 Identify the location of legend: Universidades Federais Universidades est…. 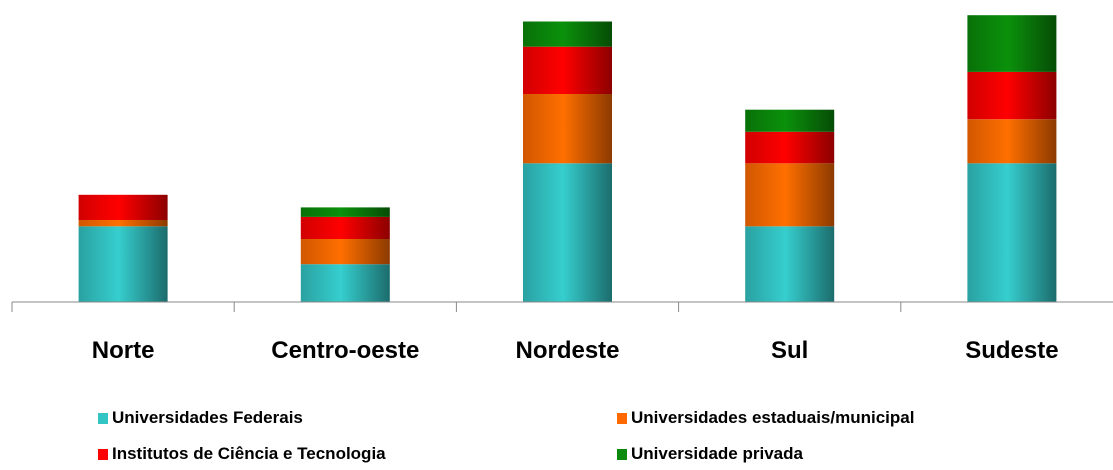
(556, 437).